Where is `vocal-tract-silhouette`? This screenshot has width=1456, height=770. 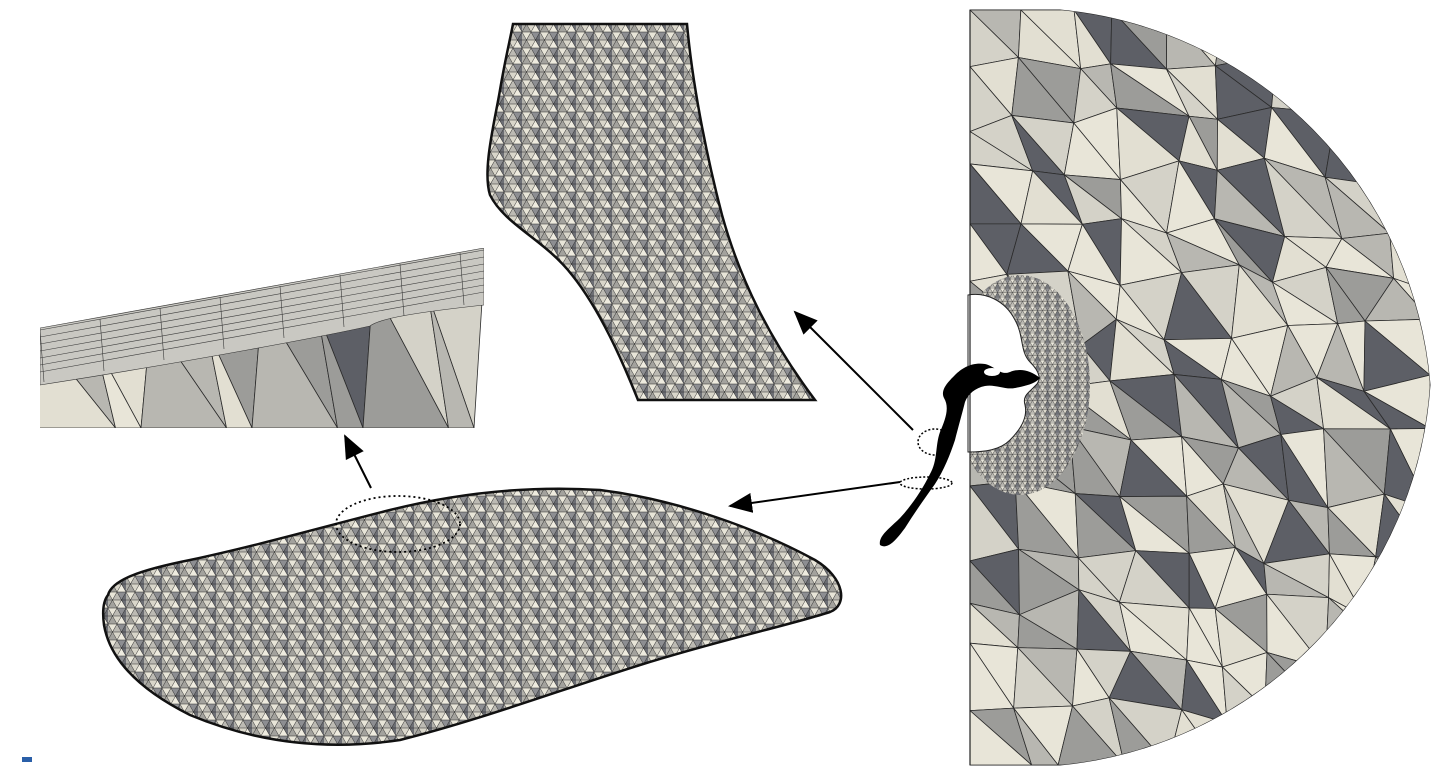
vocal-tract-silhouette is located at coordinates (959, 455).